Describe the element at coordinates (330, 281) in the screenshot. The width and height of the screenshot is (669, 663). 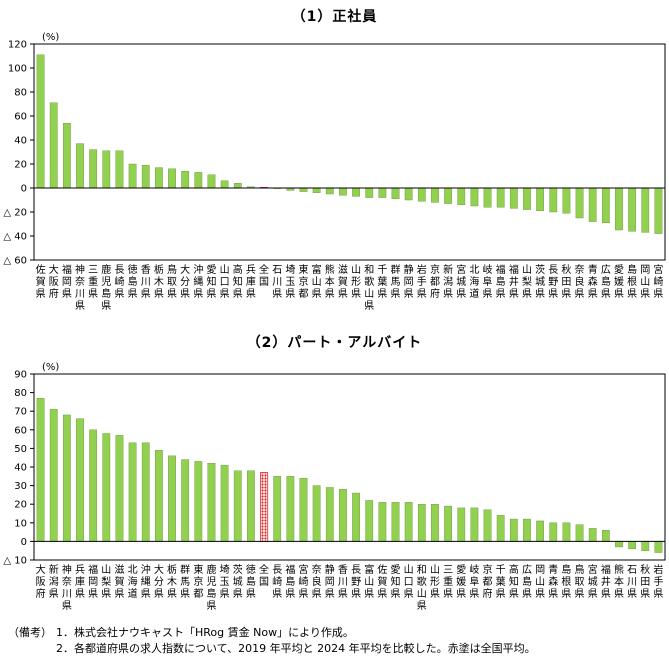
I see `chart1-category-label: 熊本県` at that location.